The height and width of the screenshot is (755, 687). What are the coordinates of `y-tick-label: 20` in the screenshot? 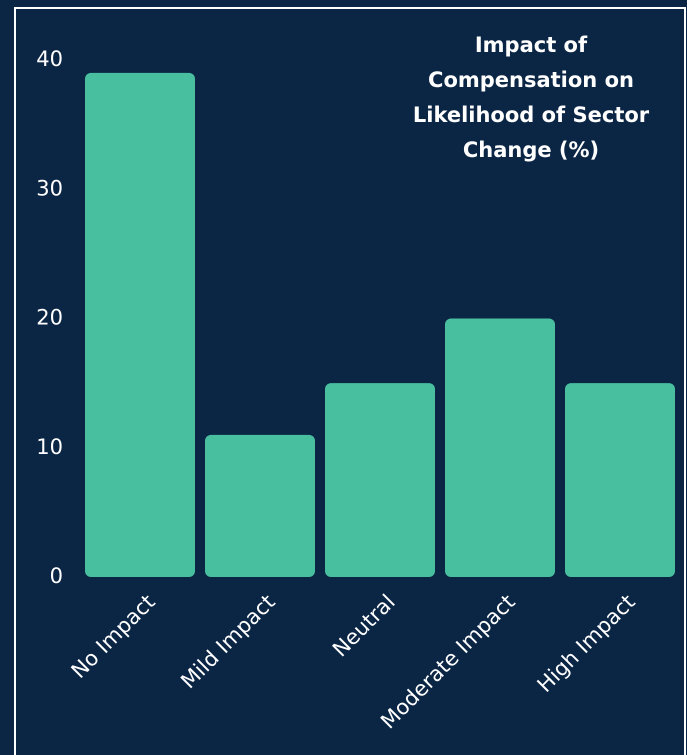 It's located at (49, 318).